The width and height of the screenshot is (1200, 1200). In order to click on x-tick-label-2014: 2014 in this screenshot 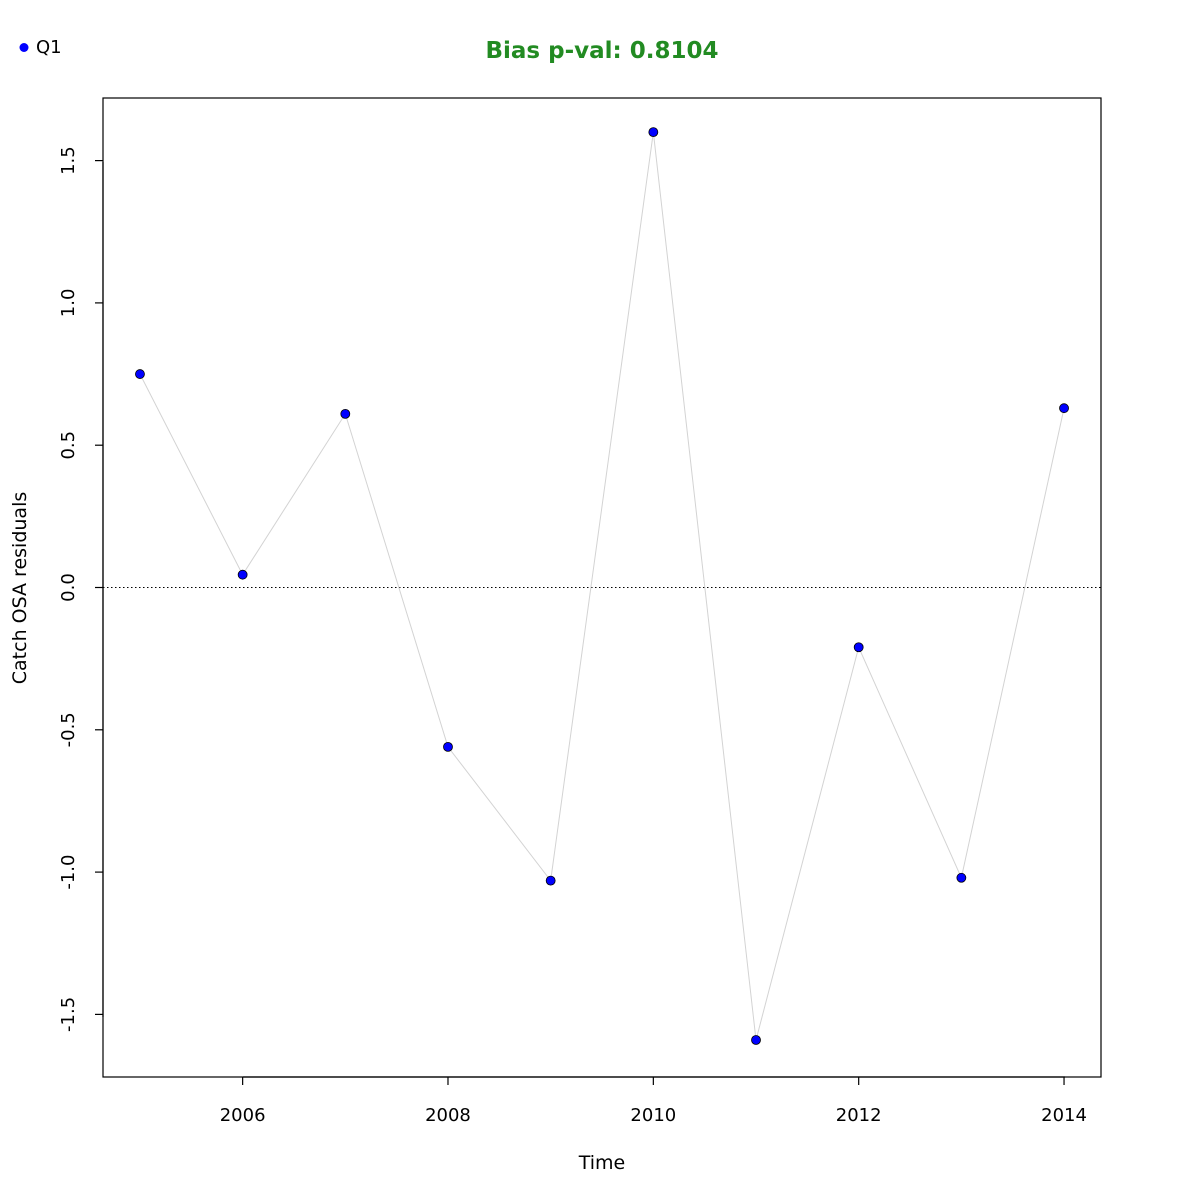, I will do `click(1064, 1115)`.